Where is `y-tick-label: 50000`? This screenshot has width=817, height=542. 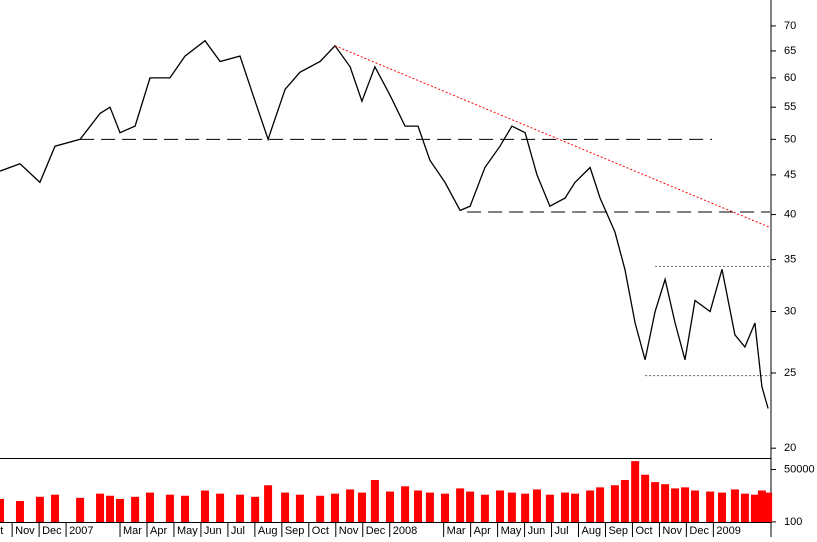
y-tick-label: 50000 is located at coordinates (799, 469).